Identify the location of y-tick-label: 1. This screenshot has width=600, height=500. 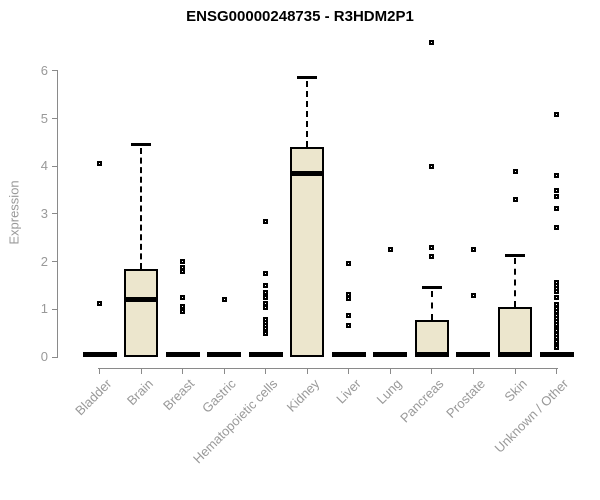
(44, 309).